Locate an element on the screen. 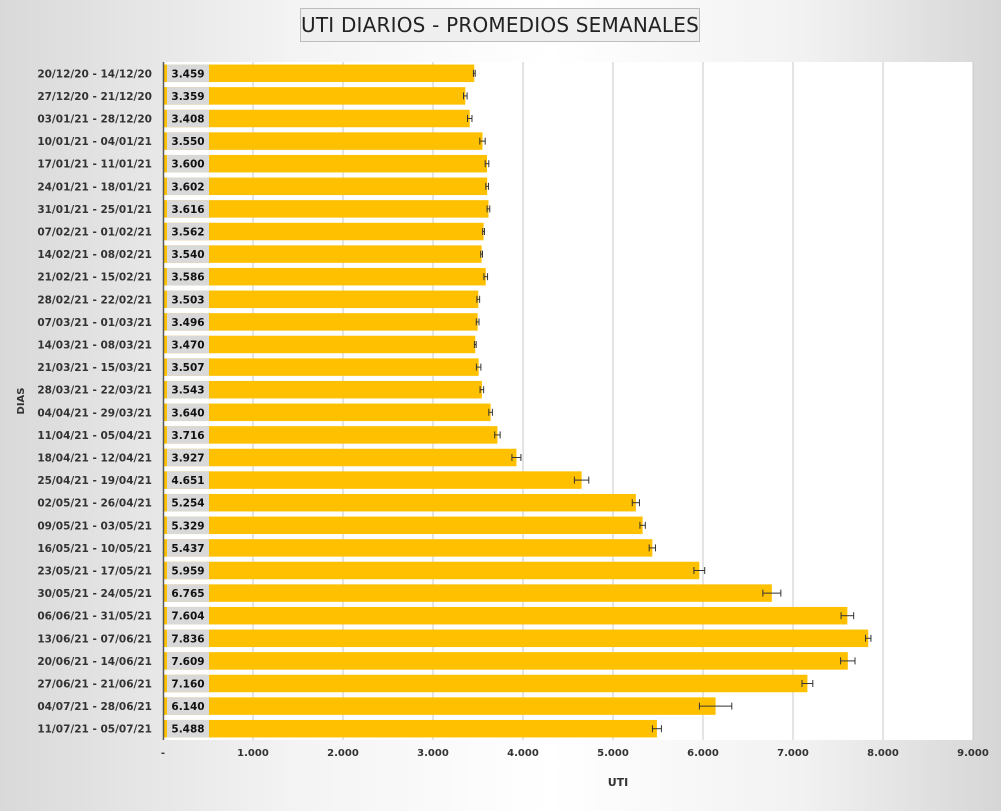 The image size is (1001, 811). category-label: 02/05/21 - 26/04/21 is located at coordinates (94, 504).